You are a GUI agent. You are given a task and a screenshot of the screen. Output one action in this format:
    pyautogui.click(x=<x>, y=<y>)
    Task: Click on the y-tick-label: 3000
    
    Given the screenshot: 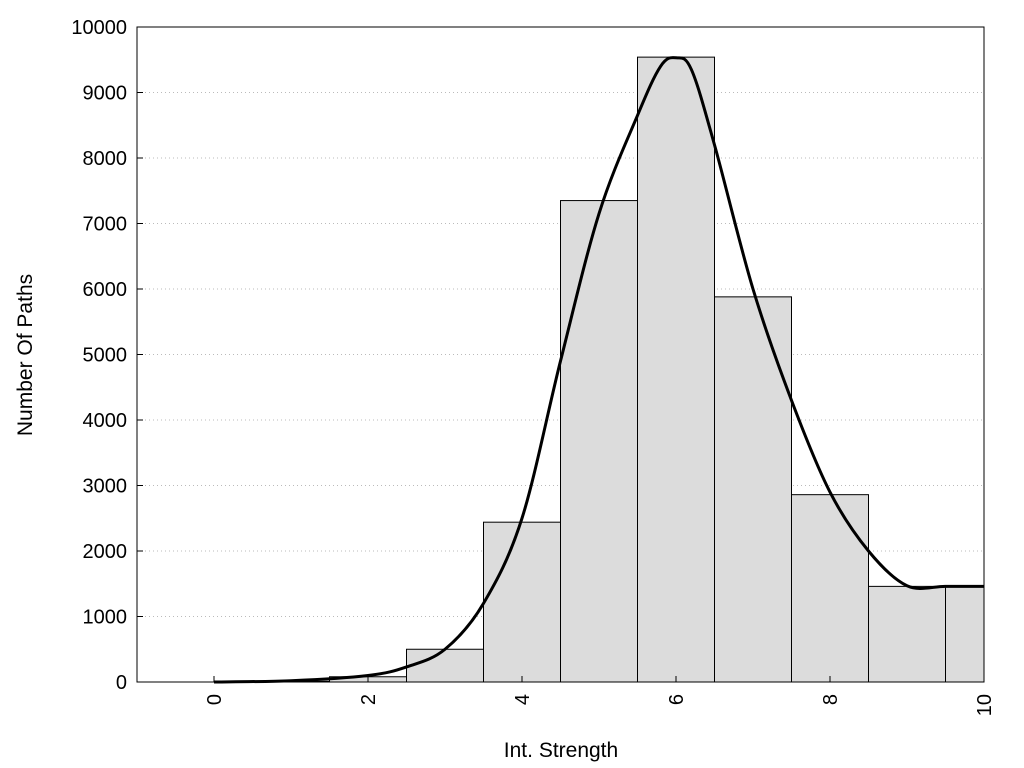 What is the action you would take?
    pyautogui.click(x=105, y=487)
    